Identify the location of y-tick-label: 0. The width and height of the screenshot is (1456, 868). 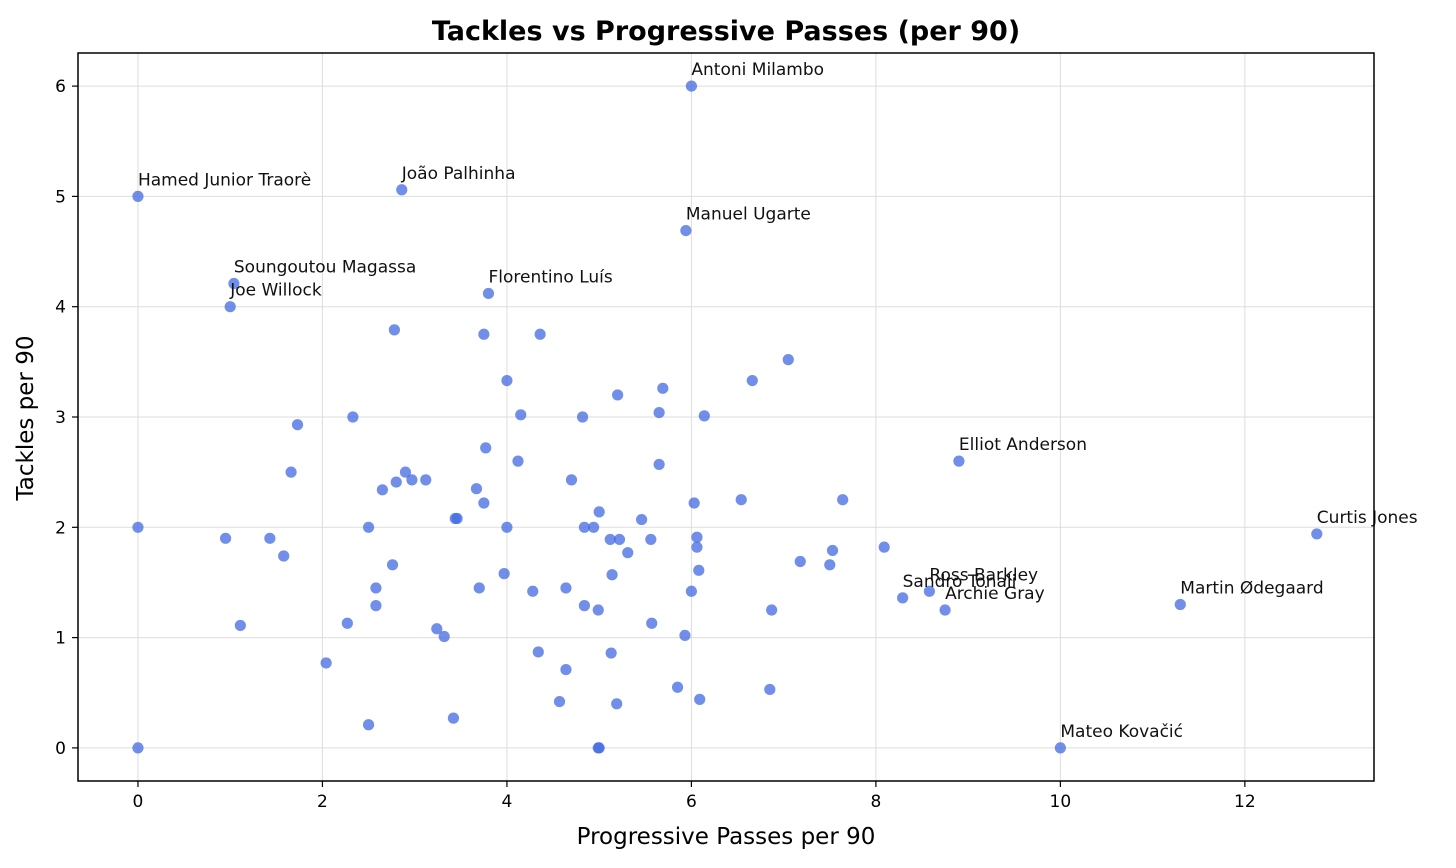
(60, 749).